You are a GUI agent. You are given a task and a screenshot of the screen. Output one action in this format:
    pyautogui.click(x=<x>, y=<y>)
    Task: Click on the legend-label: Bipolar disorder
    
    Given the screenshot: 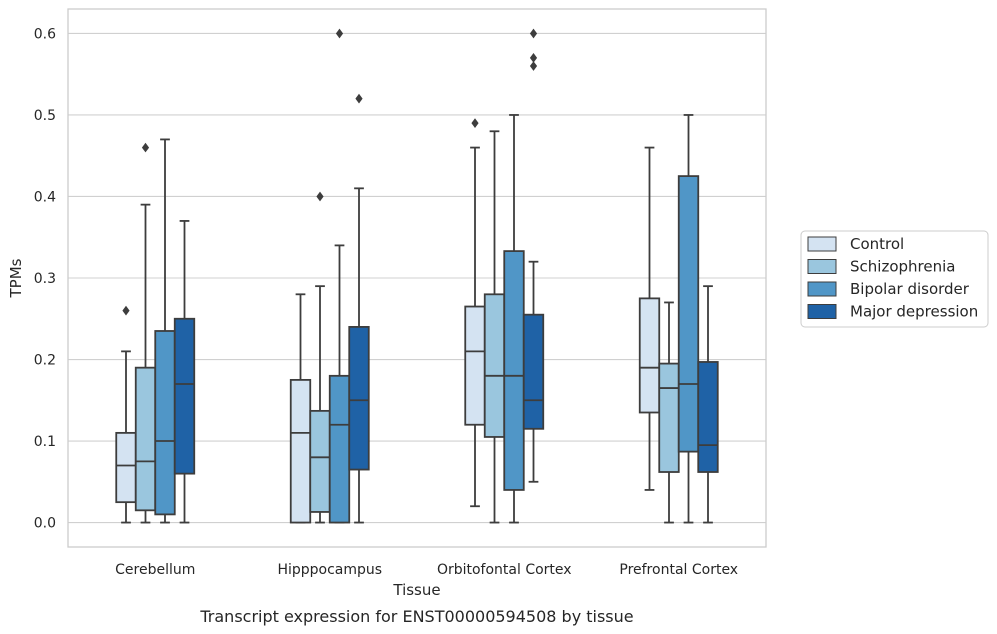 What is the action you would take?
    pyautogui.click(x=910, y=289)
    